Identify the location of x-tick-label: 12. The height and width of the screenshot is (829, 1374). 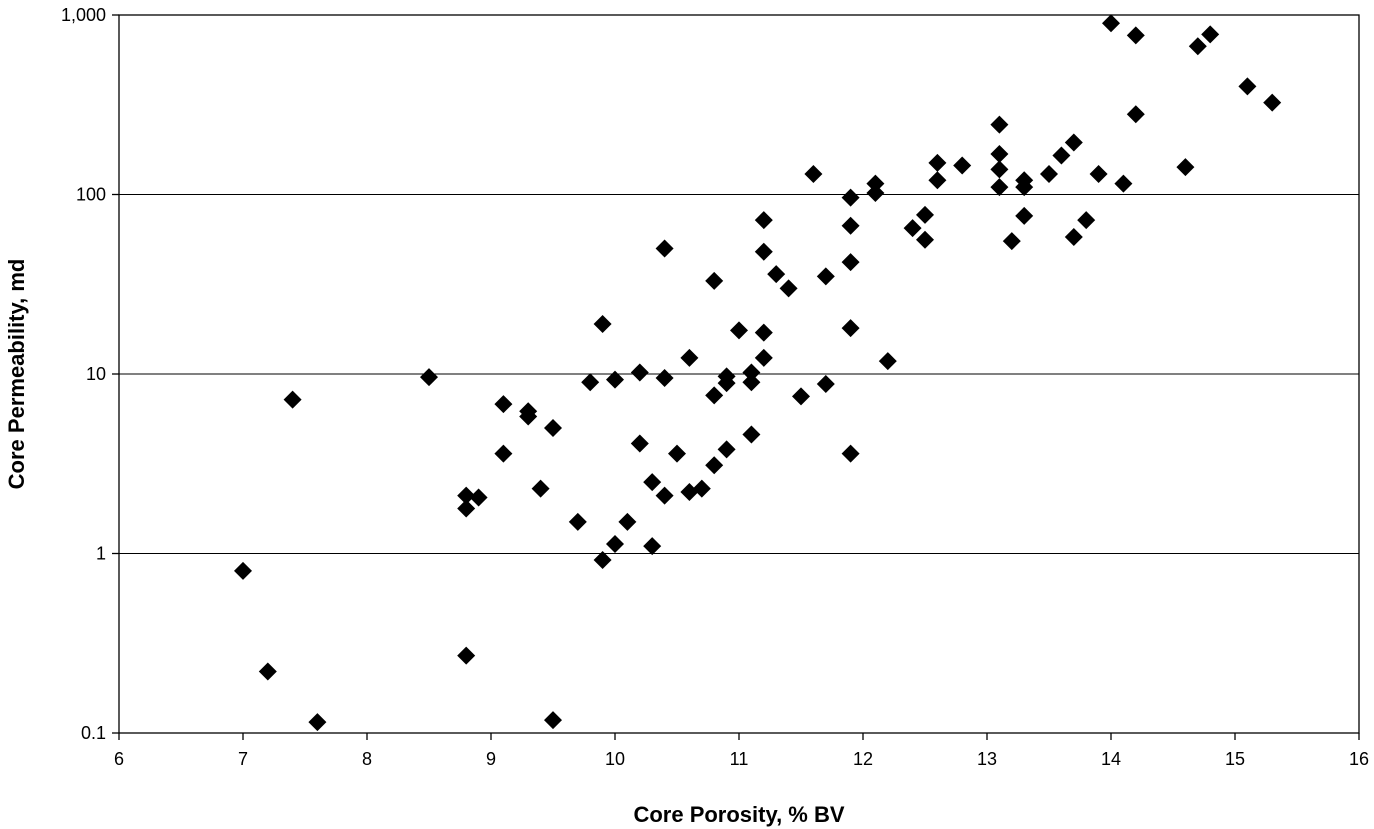
(863, 759).